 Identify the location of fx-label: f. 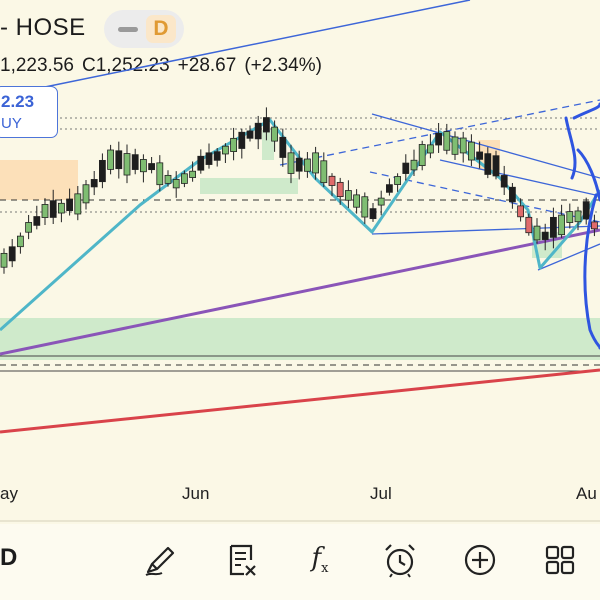
(316, 558).